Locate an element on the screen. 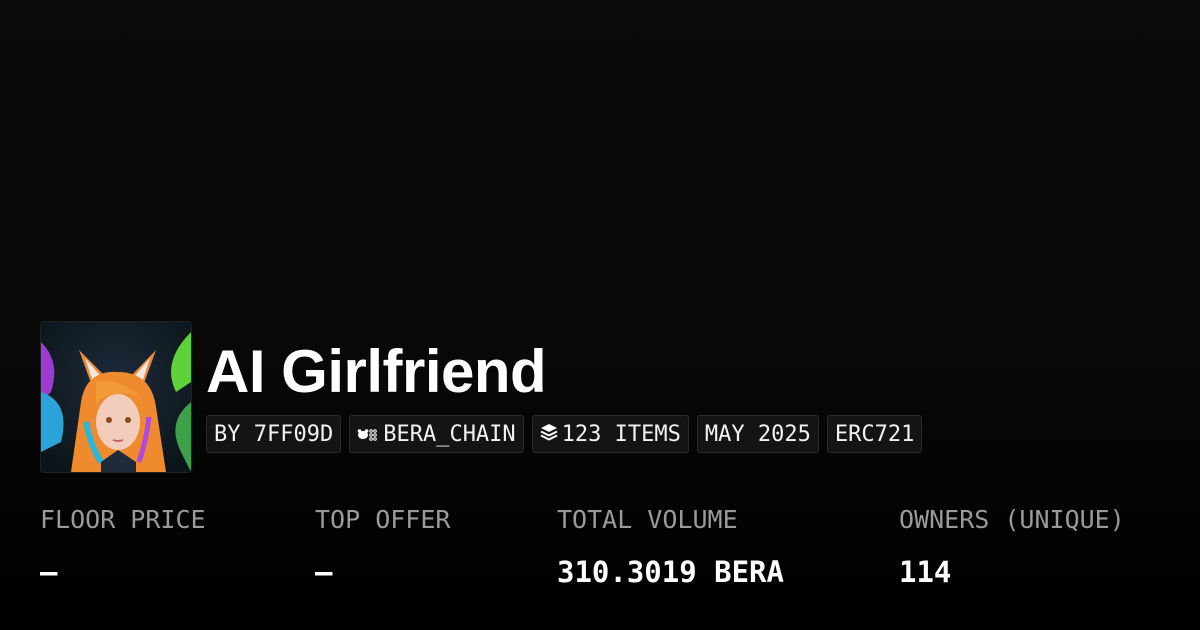 The width and height of the screenshot is (1200, 630). chain-badge: BERA_CHAIN is located at coordinates (436, 434).